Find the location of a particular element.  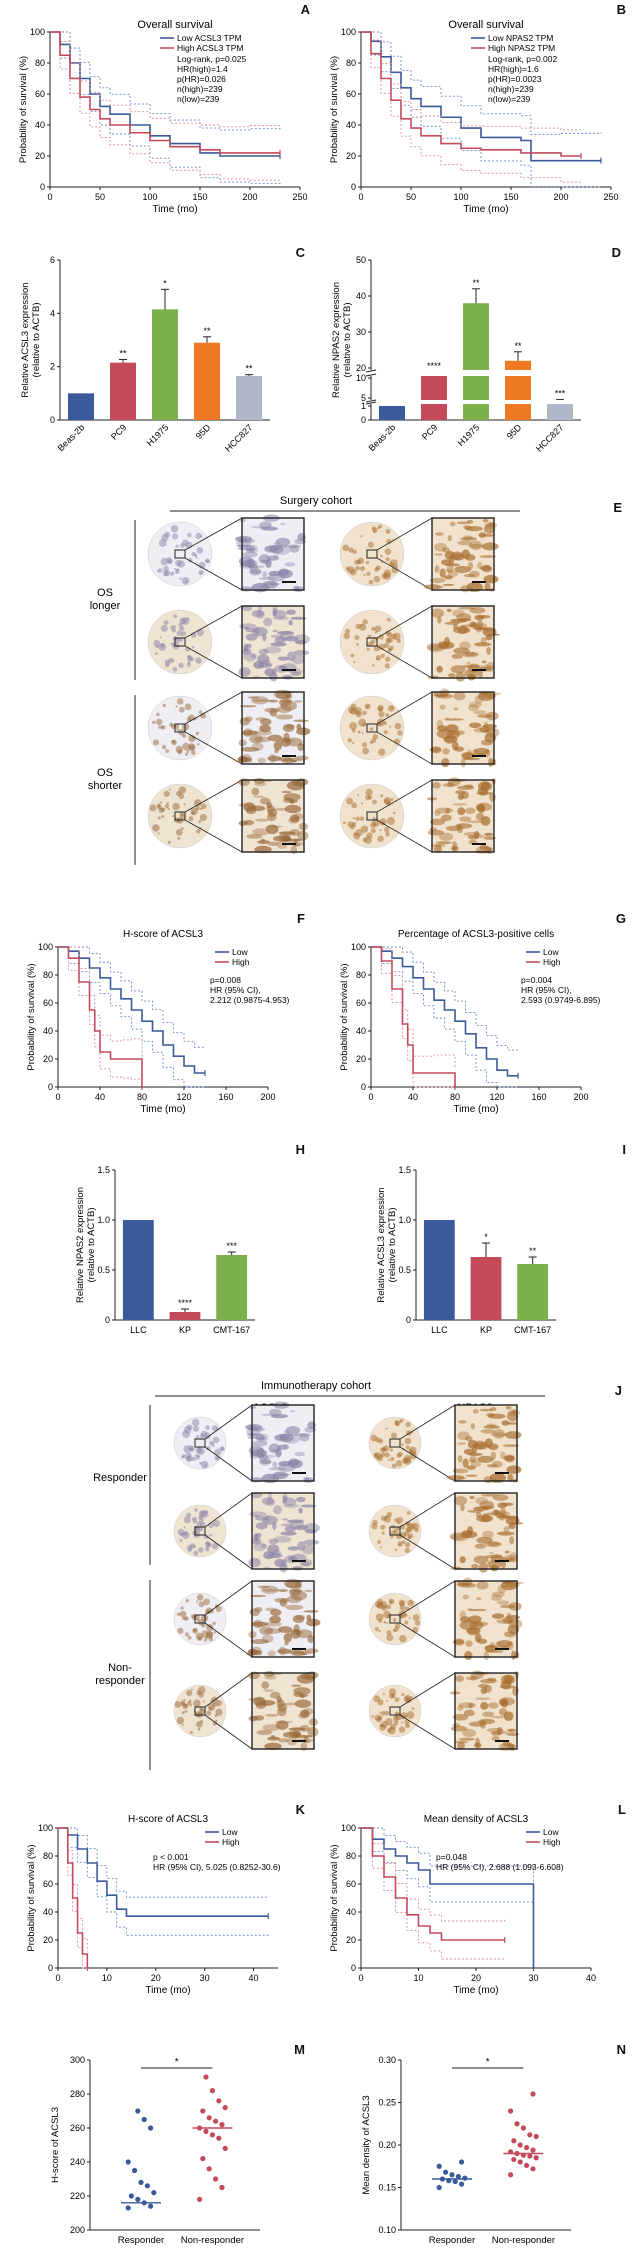

panel-letter: M is located at coordinates (299, 2049).